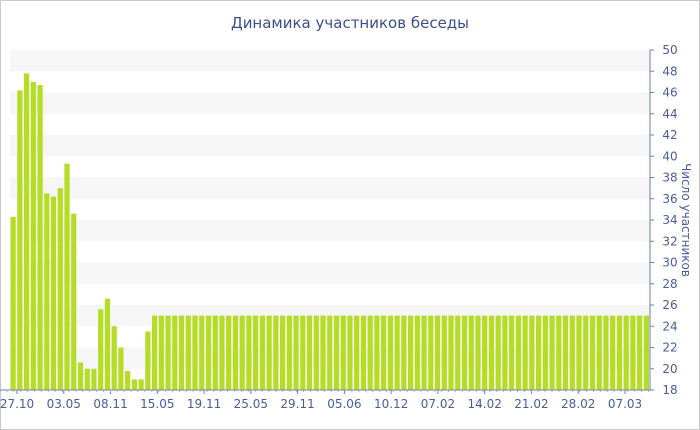  What do you see at coordinates (669, 263) in the screenshot?
I see `y-tick-label: 30` at bounding box center [669, 263].